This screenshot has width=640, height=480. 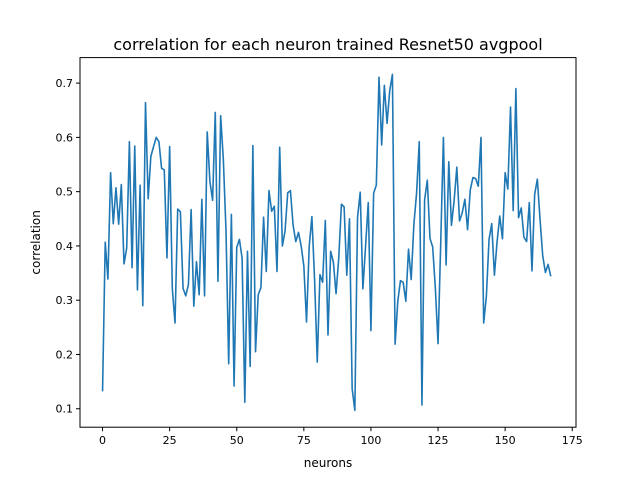 What do you see at coordinates (36, 242) in the screenshot?
I see `y-axis-label: correlation` at bounding box center [36, 242].